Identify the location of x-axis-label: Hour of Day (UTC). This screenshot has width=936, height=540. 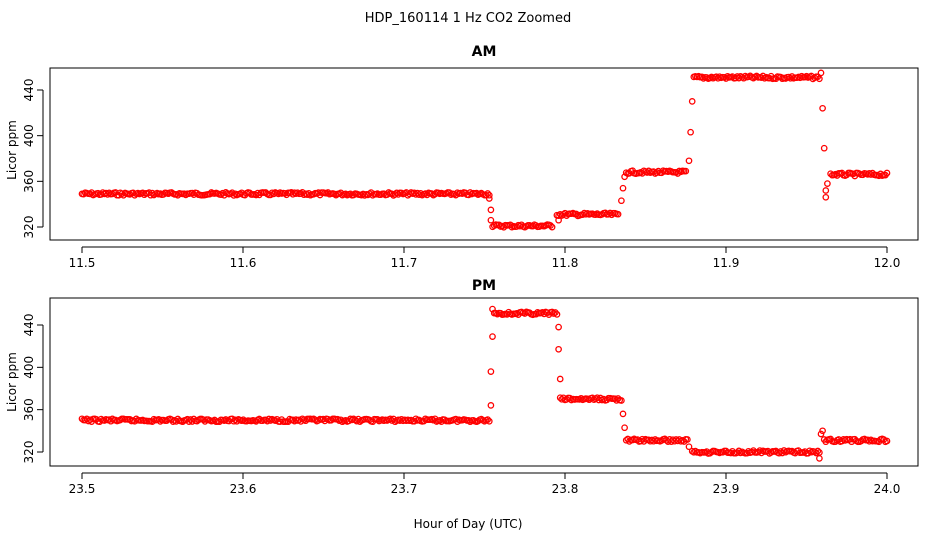
(468, 524).